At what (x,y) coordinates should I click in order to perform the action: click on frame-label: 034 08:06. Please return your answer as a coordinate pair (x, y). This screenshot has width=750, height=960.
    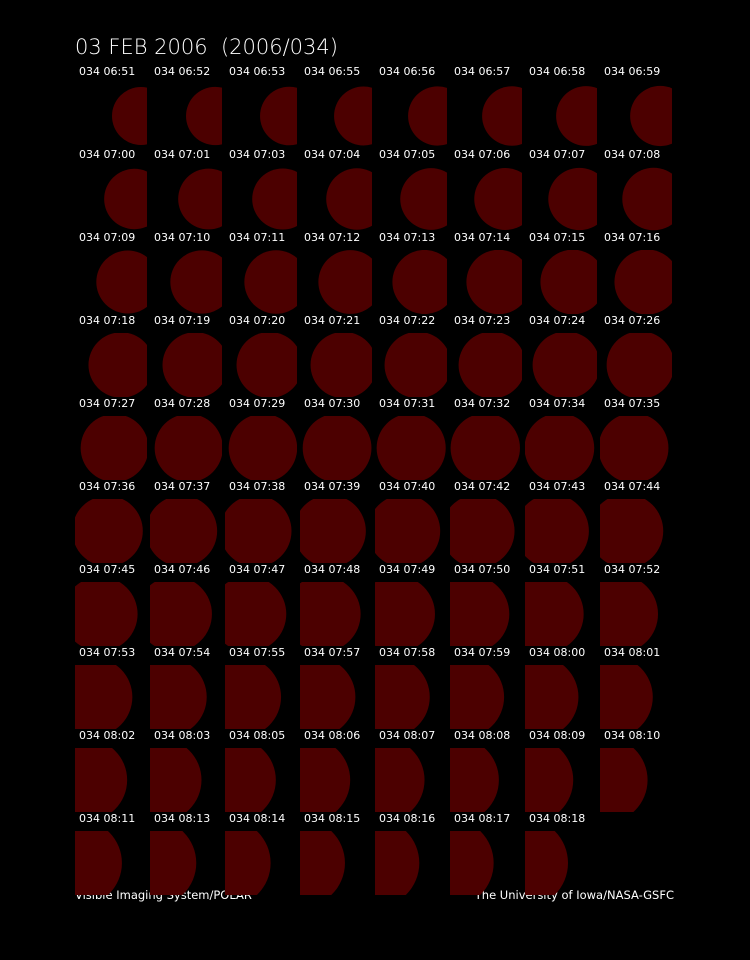
    Looking at the image, I should click on (332, 735).